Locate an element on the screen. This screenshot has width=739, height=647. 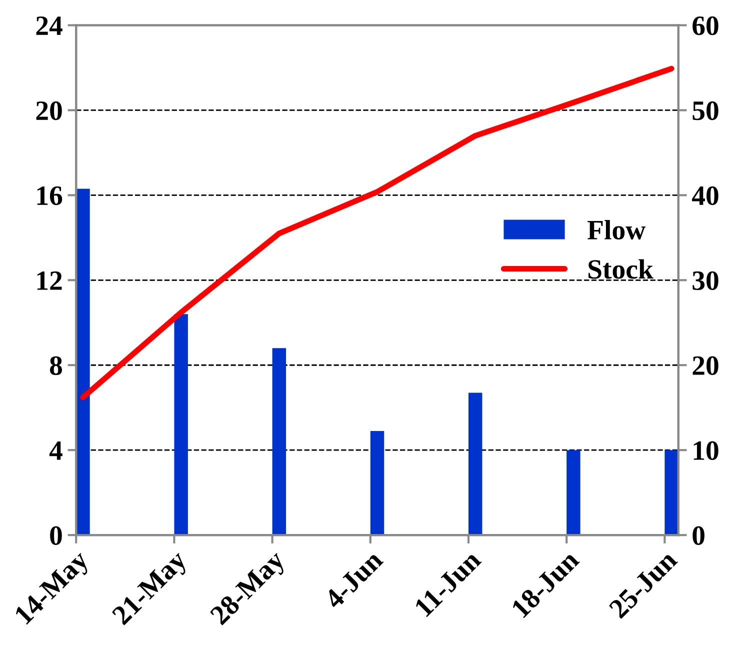
y2-tick-label: 20 is located at coordinates (705, 366).